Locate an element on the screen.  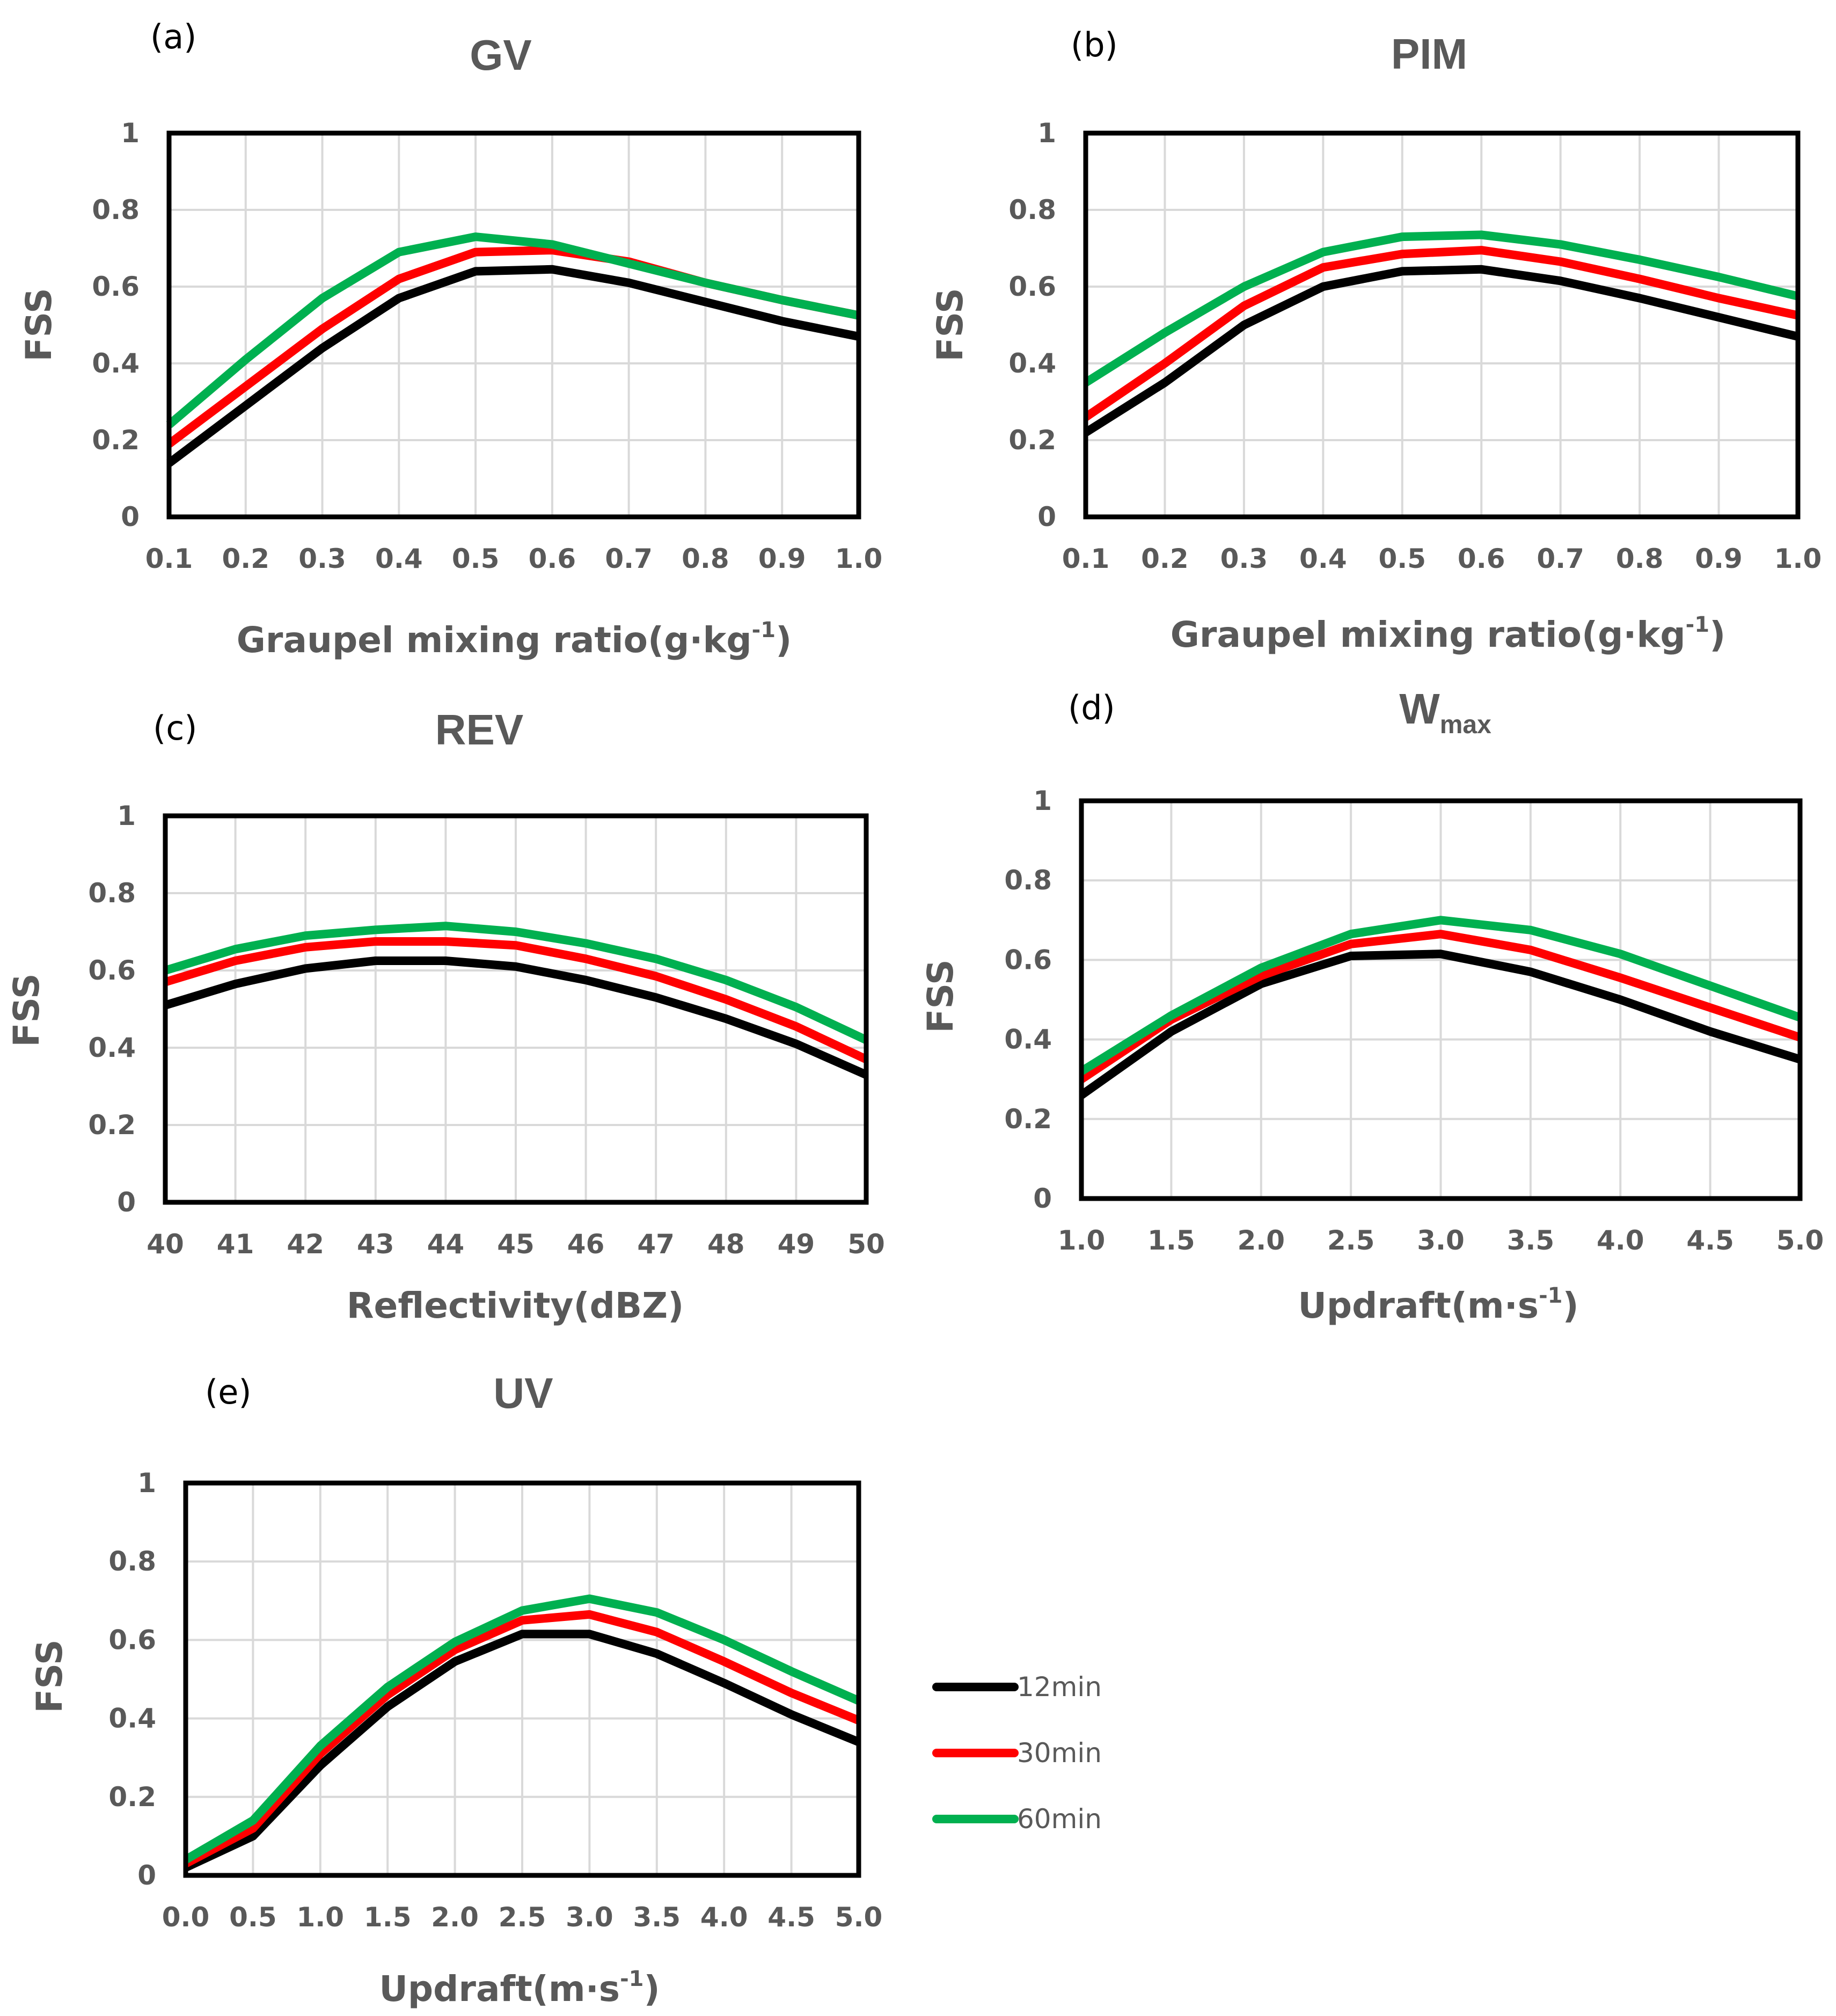
legend: 12min 30min 60min is located at coordinates (1017, 1753).